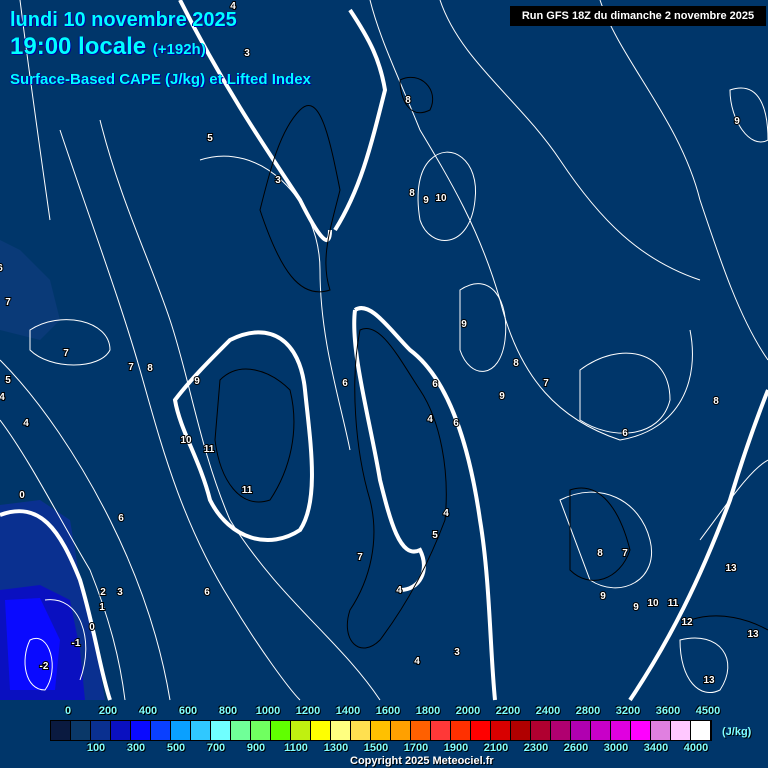 This screenshot has width=768, height=768. I want to click on colorbar-label: 400, so click(148, 711).